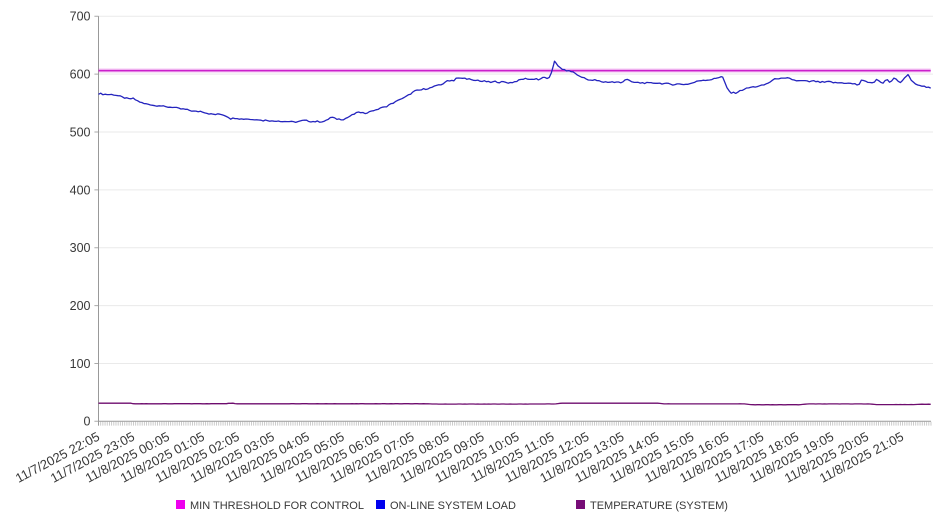 This screenshot has width=946, height=526. I want to click on svg-text: MIN THRESHOLD FOR CONTROL, so click(277, 506).